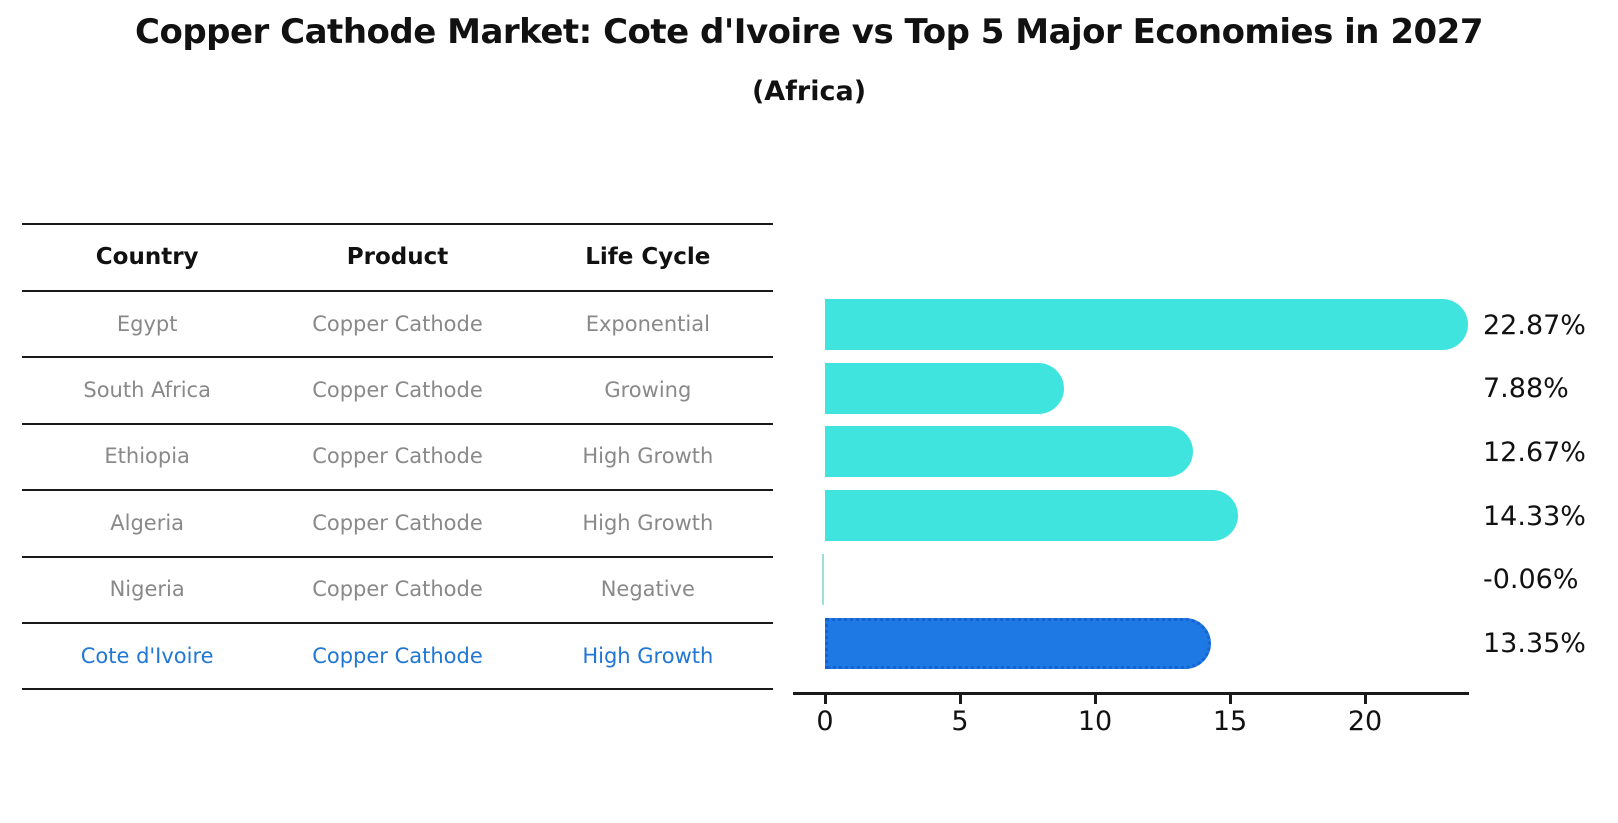 The image size is (1618, 823). Describe the element at coordinates (960, 721) in the screenshot. I see `x-tick-label-5: 5` at that location.